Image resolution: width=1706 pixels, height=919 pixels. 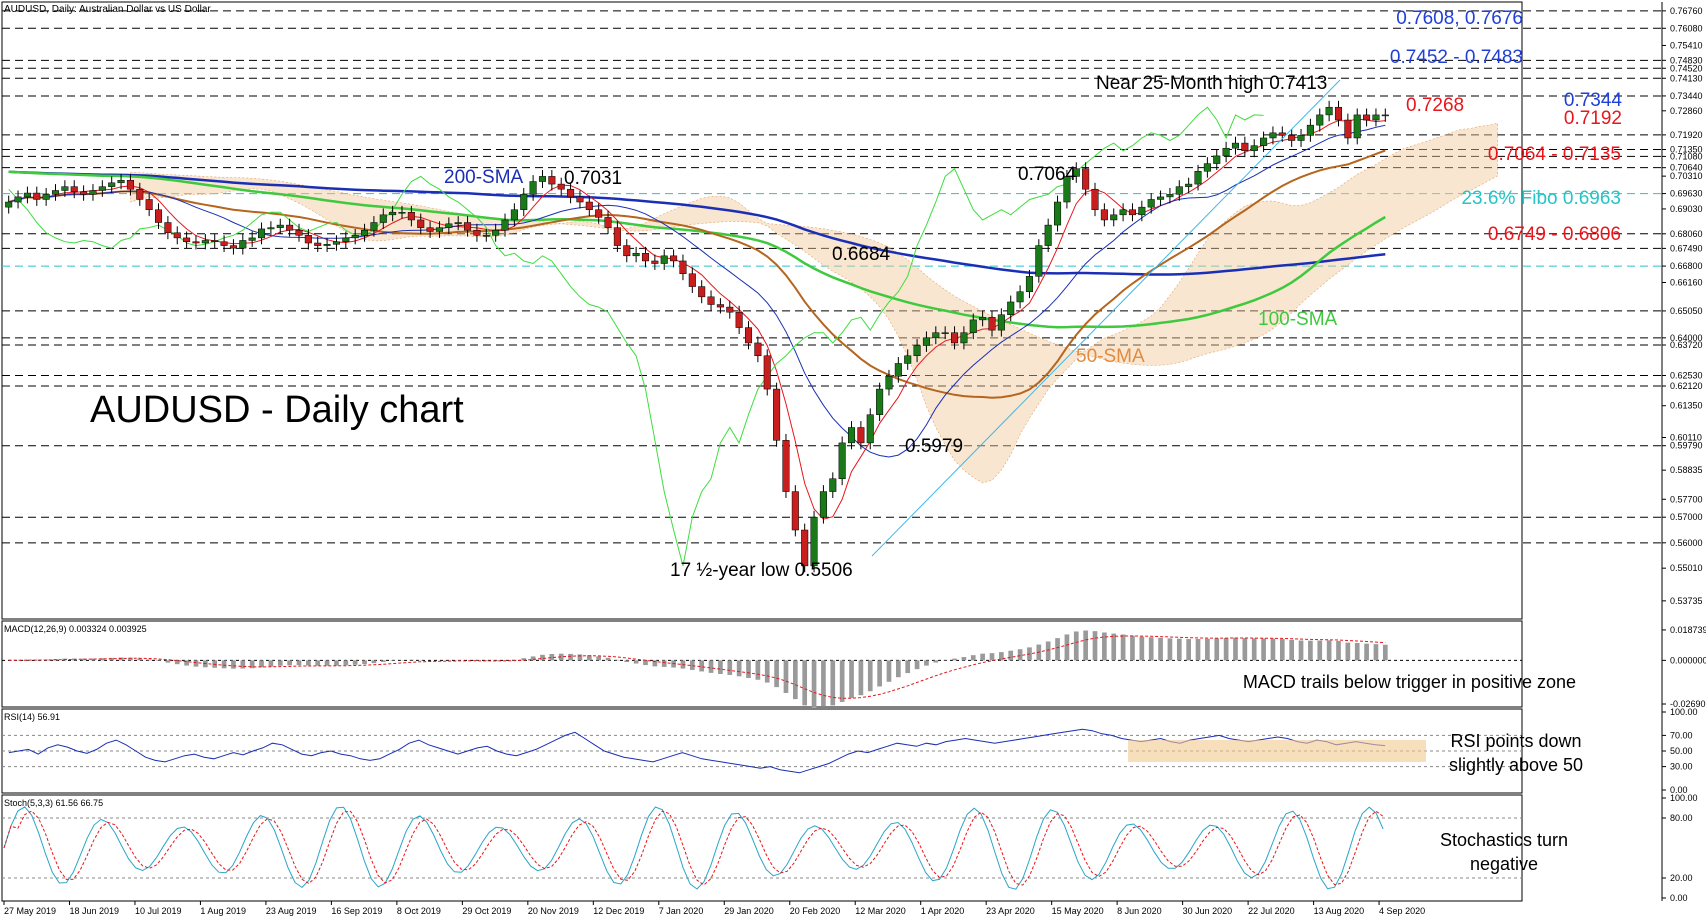 What do you see at coordinates (277, 410) in the screenshot?
I see `main-chart-title: AUDUSD - Daily chart` at bounding box center [277, 410].